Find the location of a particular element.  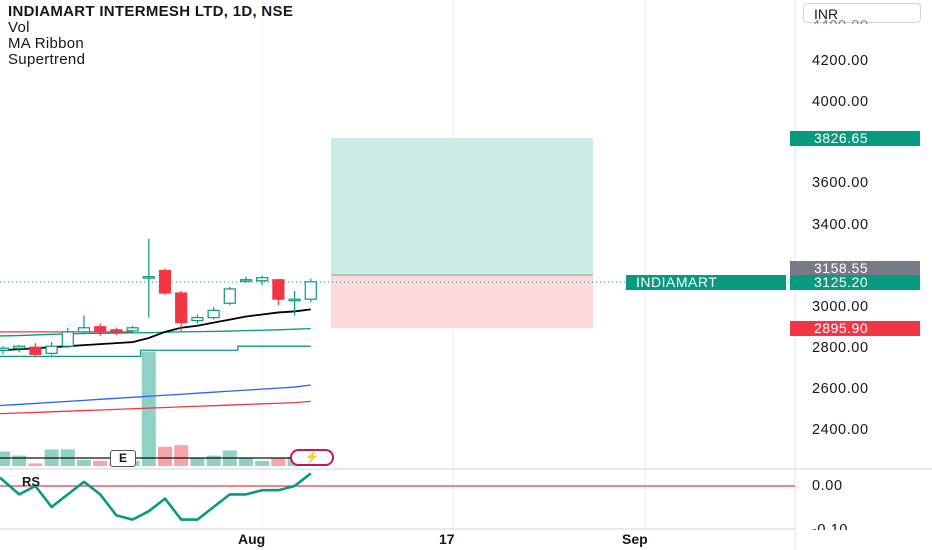

ma-red-line is located at coordinates (155, 407).